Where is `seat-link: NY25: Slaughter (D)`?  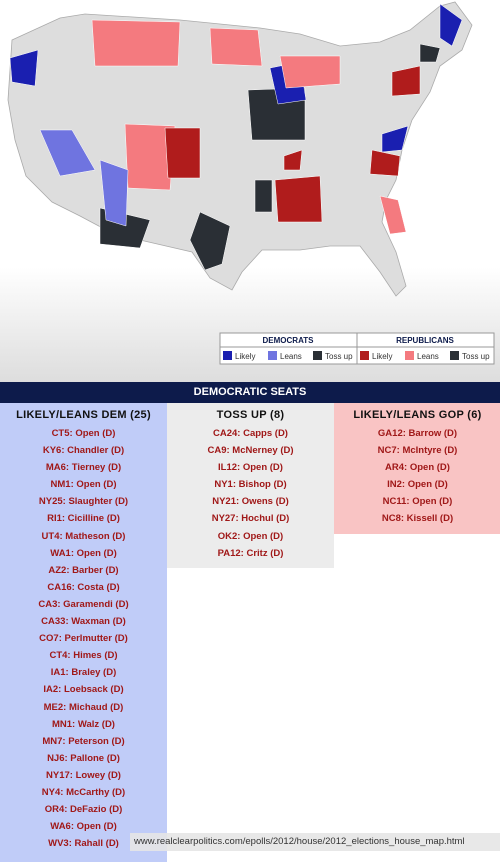 seat-link: NY25: Slaughter (D) is located at coordinates (83, 502).